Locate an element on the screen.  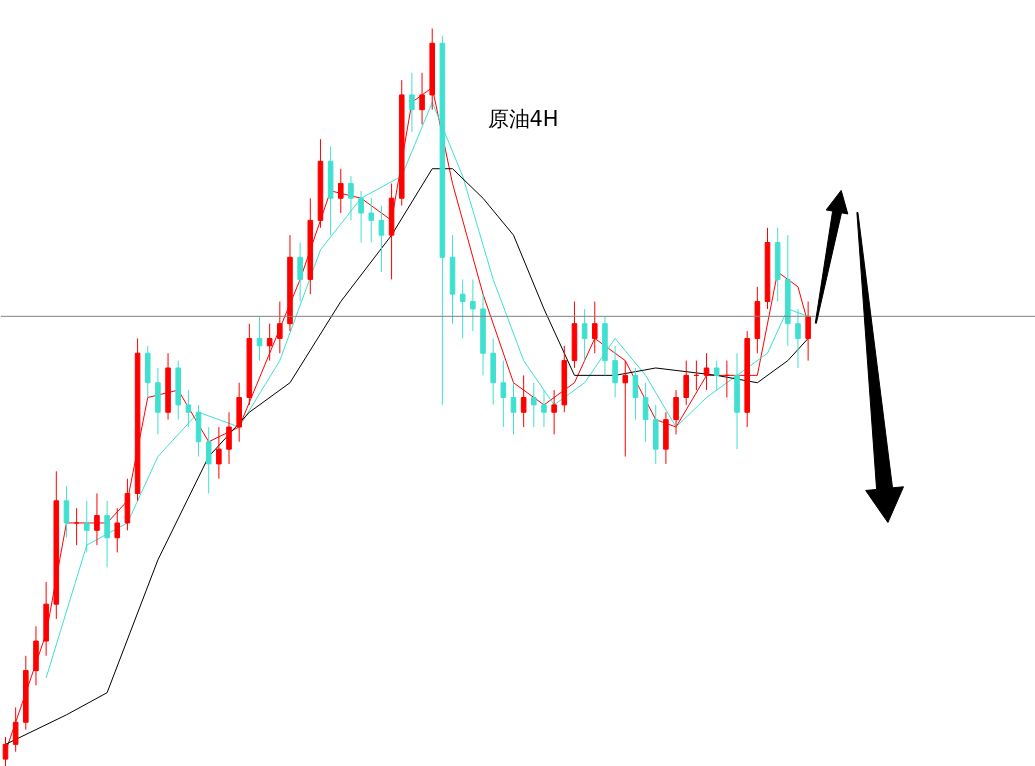
text: 原油4H is located at coordinates (523, 118).